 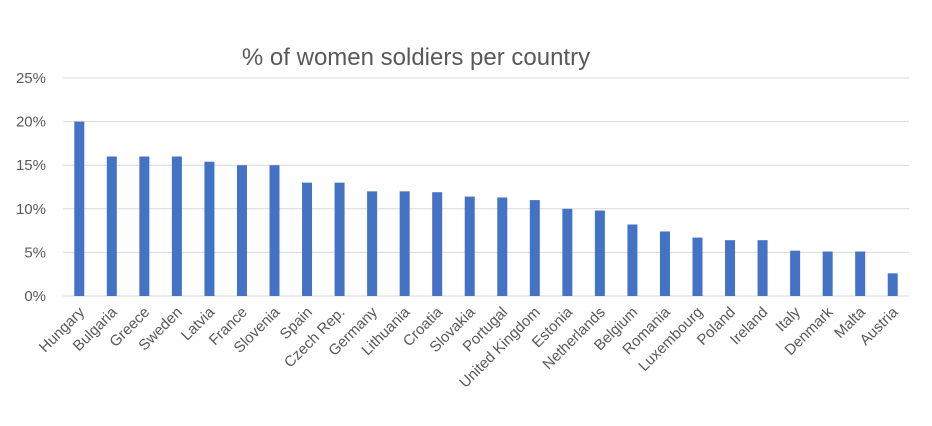 I want to click on chart-title: % of women soldiers per country, so click(x=416, y=57).